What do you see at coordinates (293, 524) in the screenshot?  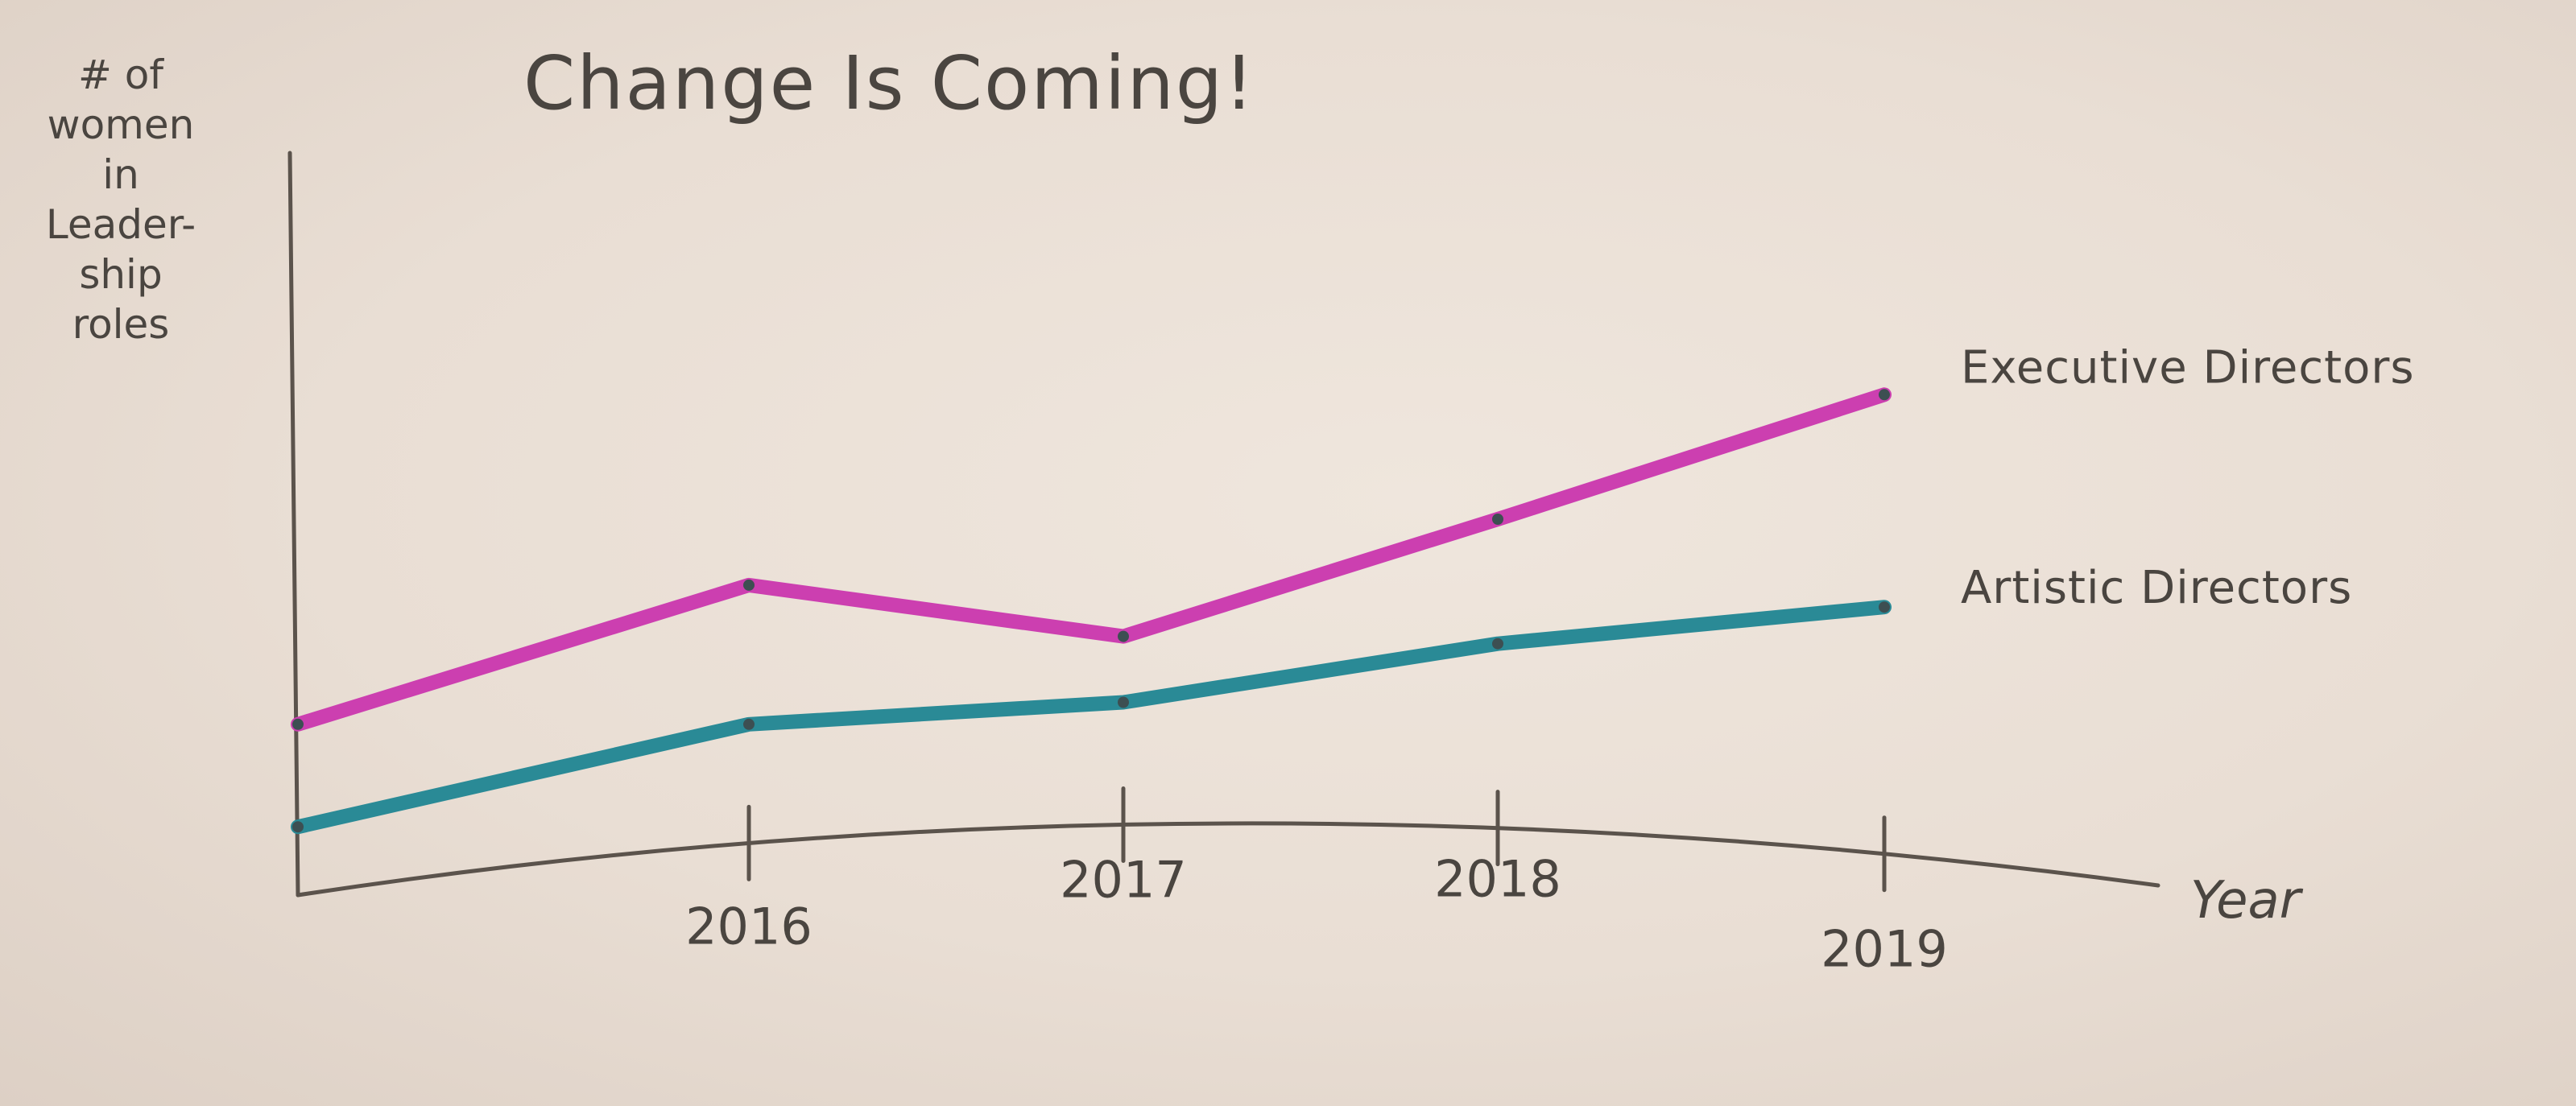 I see `y-axis-line` at bounding box center [293, 524].